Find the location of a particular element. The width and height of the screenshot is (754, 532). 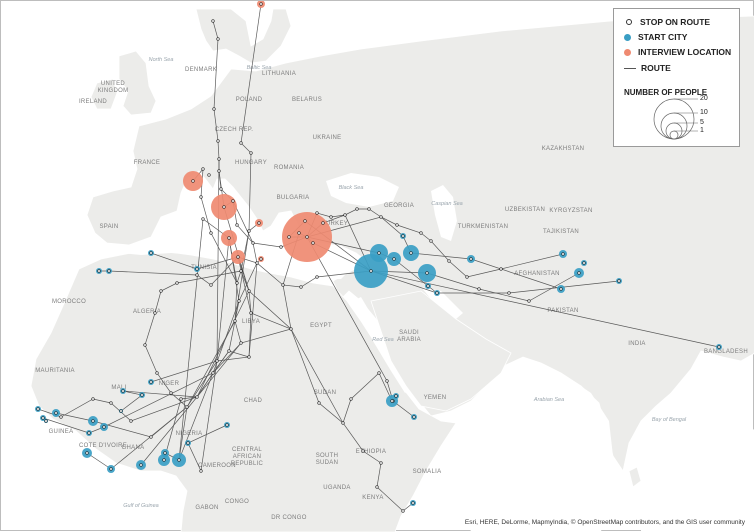

interview-location-icon is located at coordinates (627, 52).